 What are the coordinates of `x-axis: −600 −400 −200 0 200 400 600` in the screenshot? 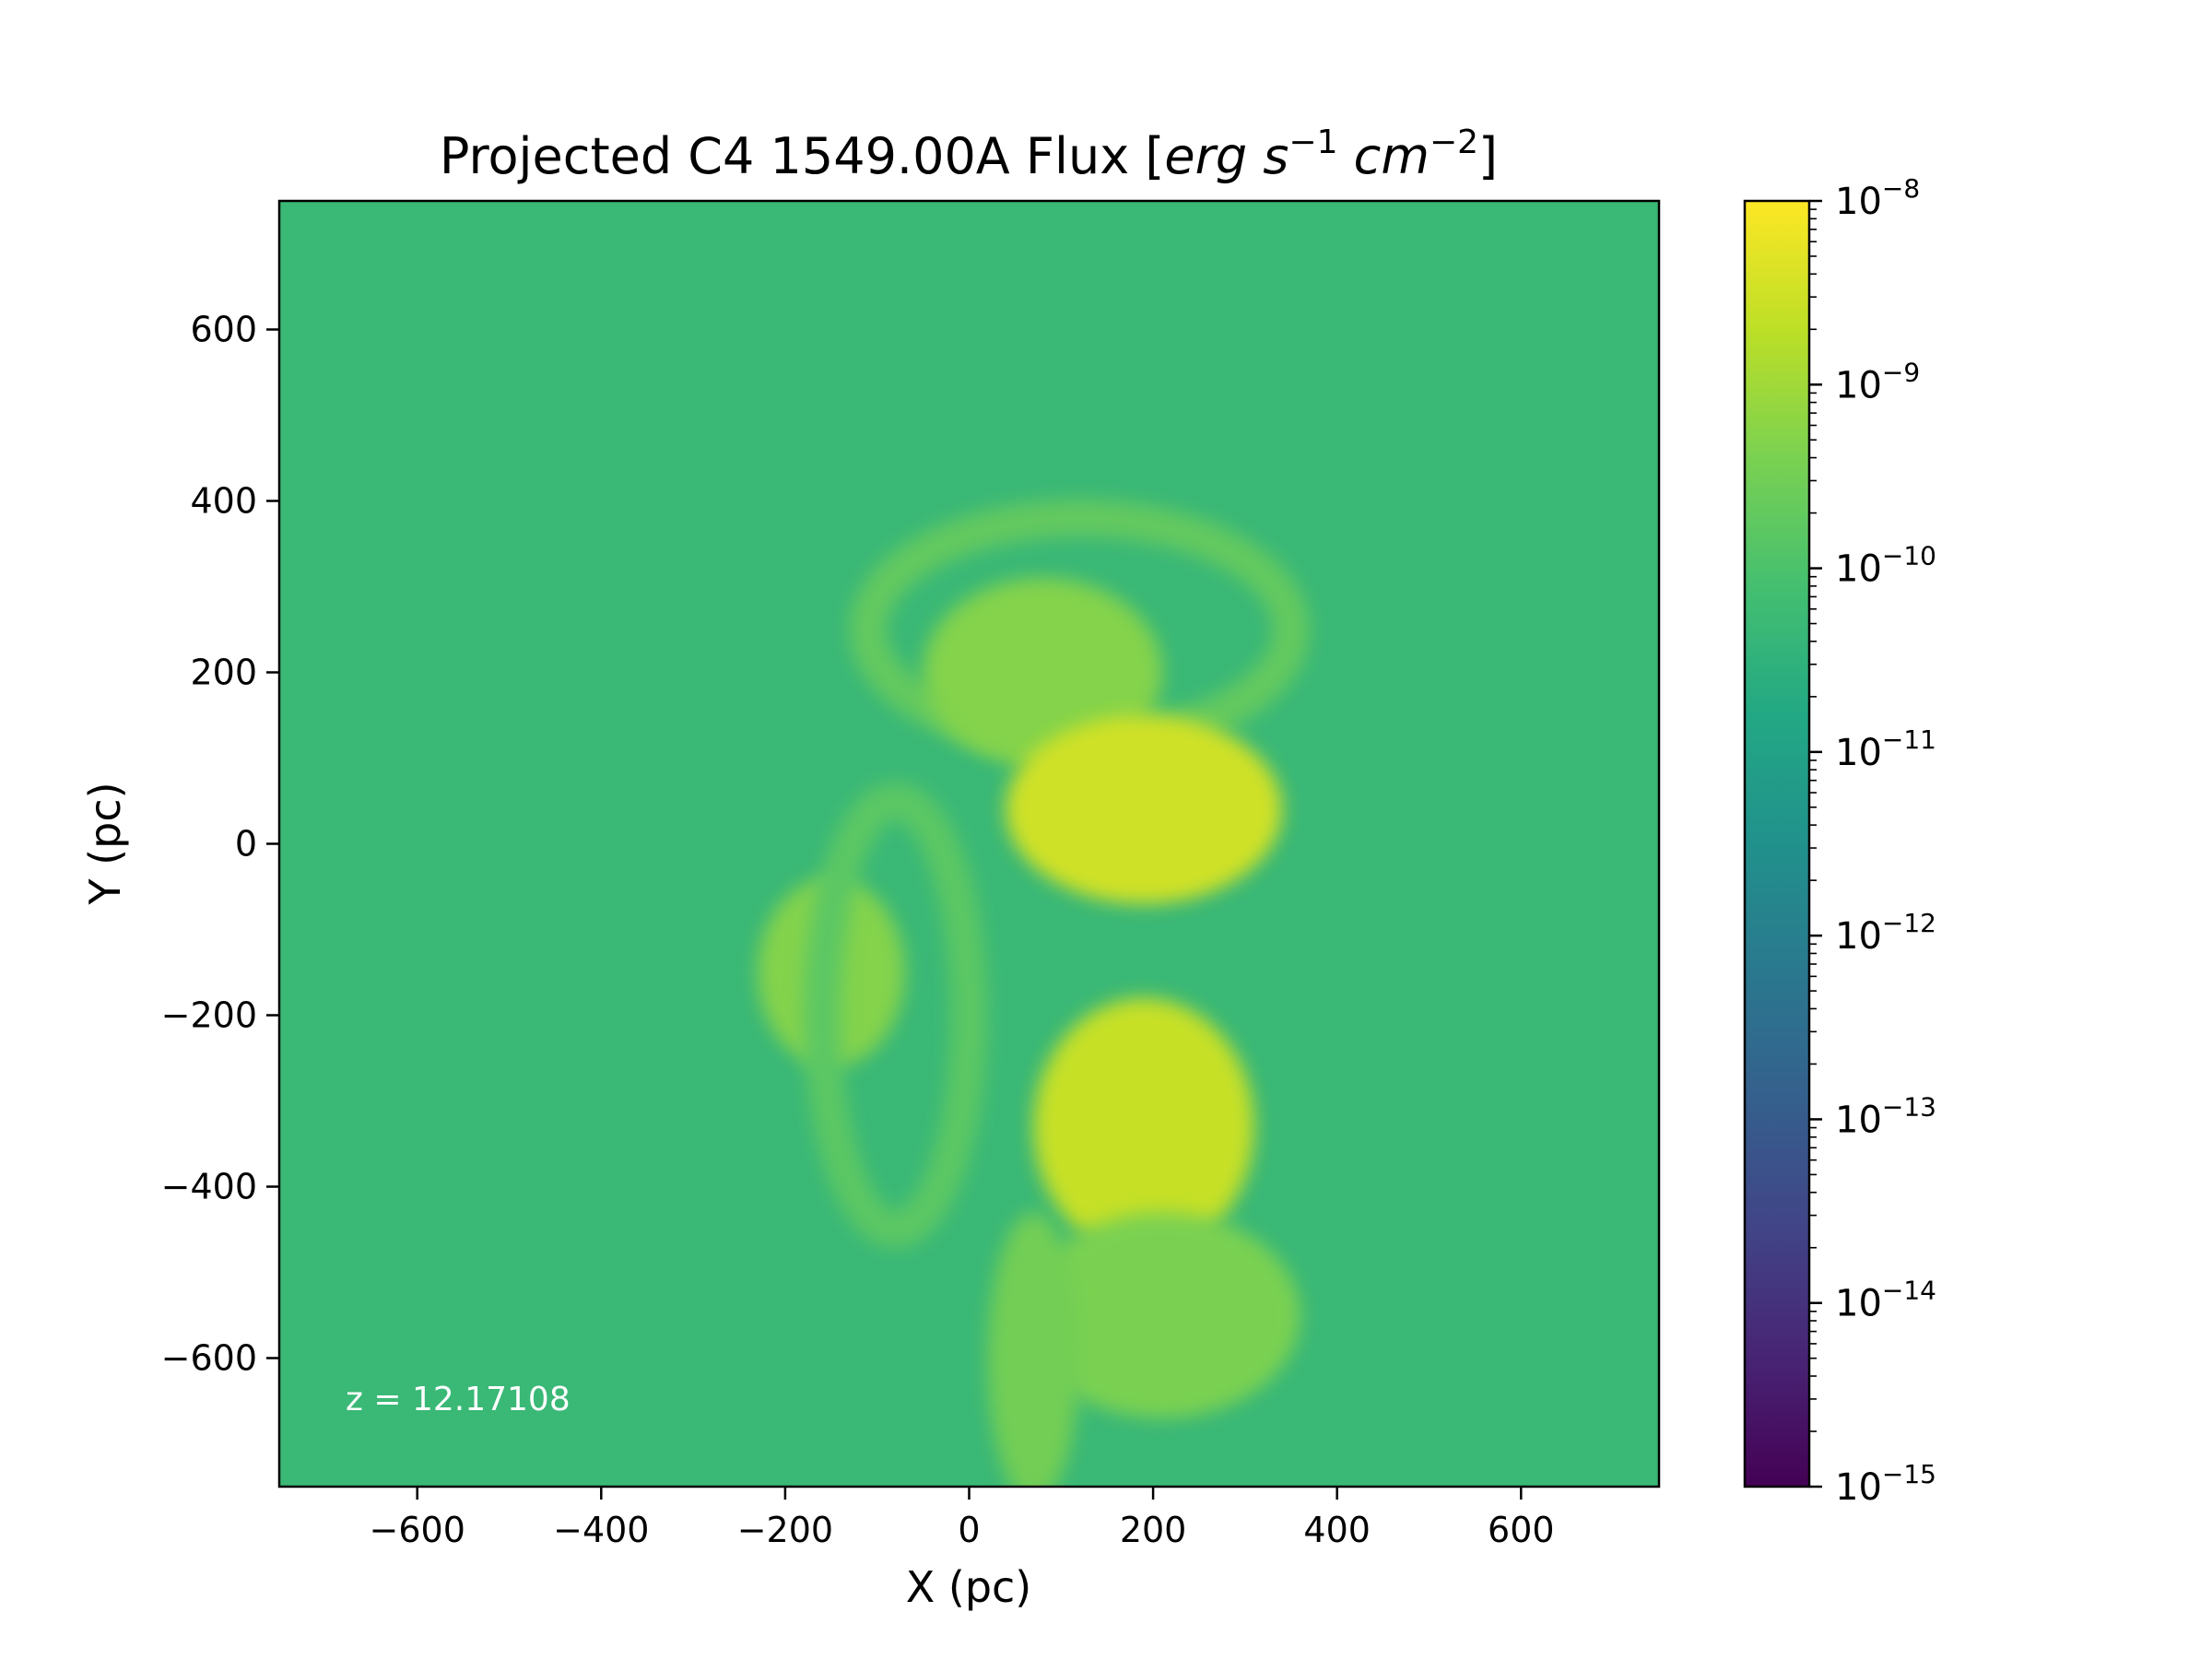 It's located at (962, 1518).